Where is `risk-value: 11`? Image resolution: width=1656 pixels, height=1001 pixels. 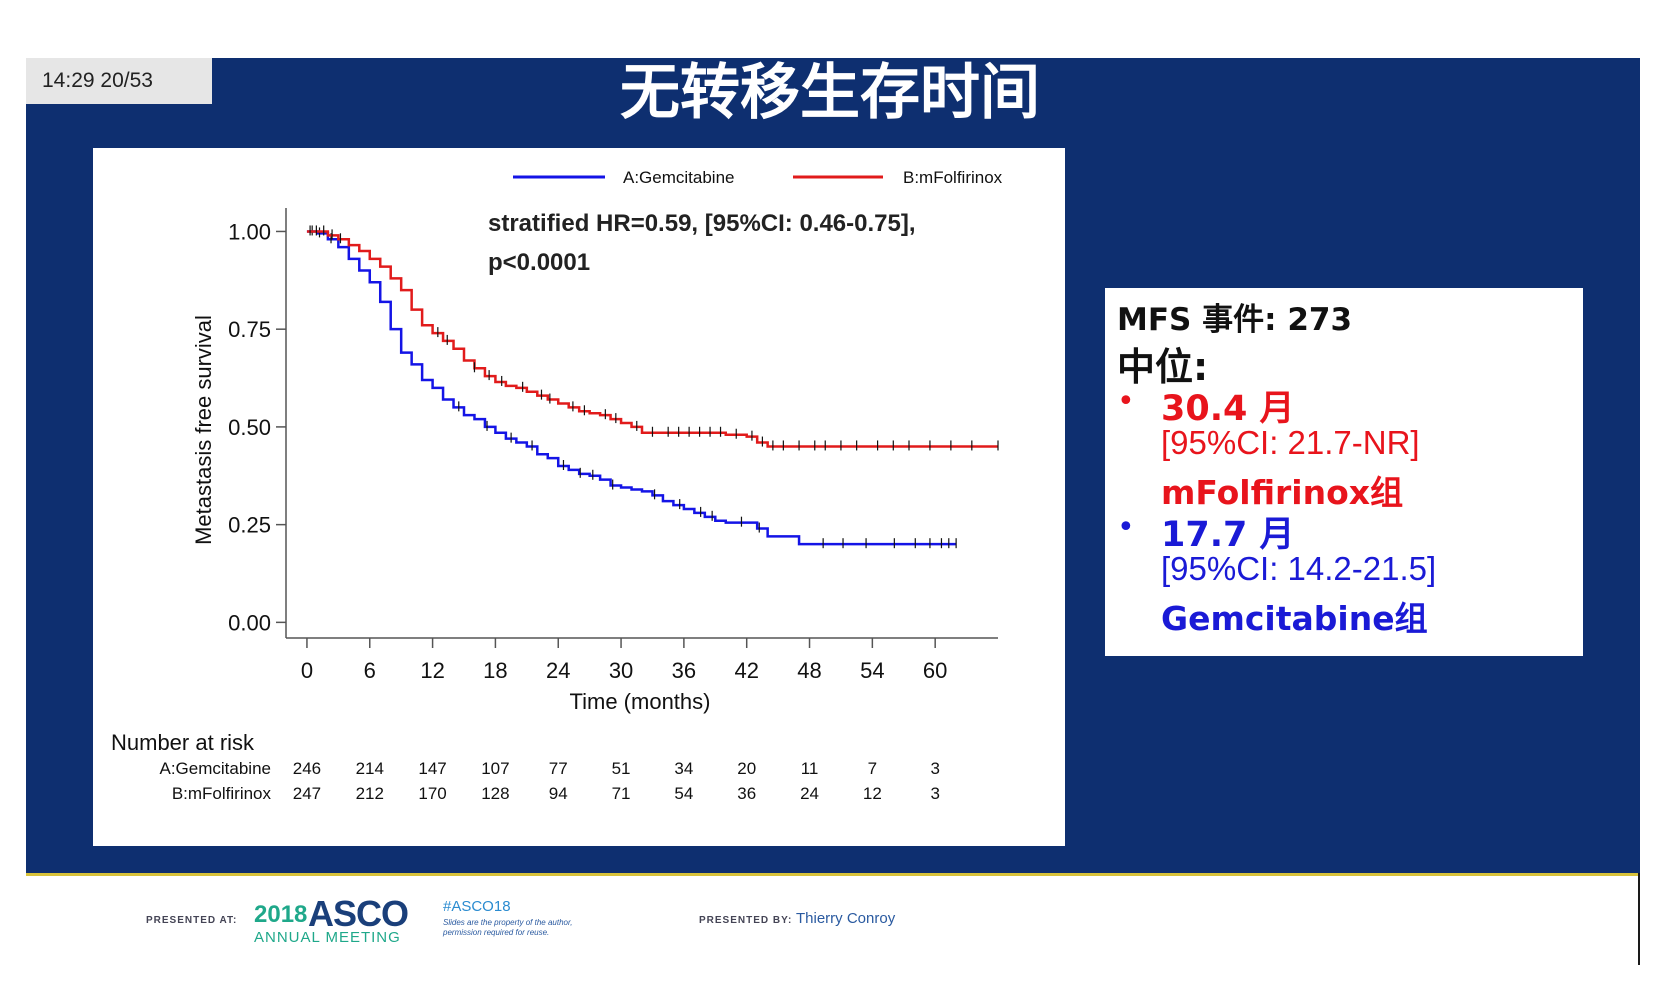
risk-value: 11 is located at coordinates (810, 768).